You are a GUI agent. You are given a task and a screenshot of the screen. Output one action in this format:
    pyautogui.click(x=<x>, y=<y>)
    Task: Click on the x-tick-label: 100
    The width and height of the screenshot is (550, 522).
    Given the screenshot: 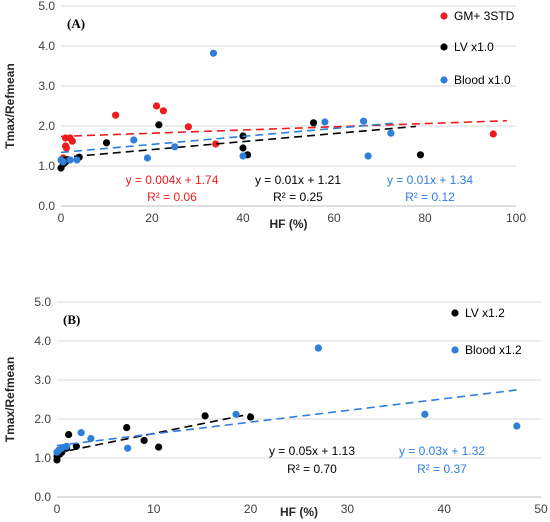 What is the action you would take?
    pyautogui.click(x=516, y=218)
    